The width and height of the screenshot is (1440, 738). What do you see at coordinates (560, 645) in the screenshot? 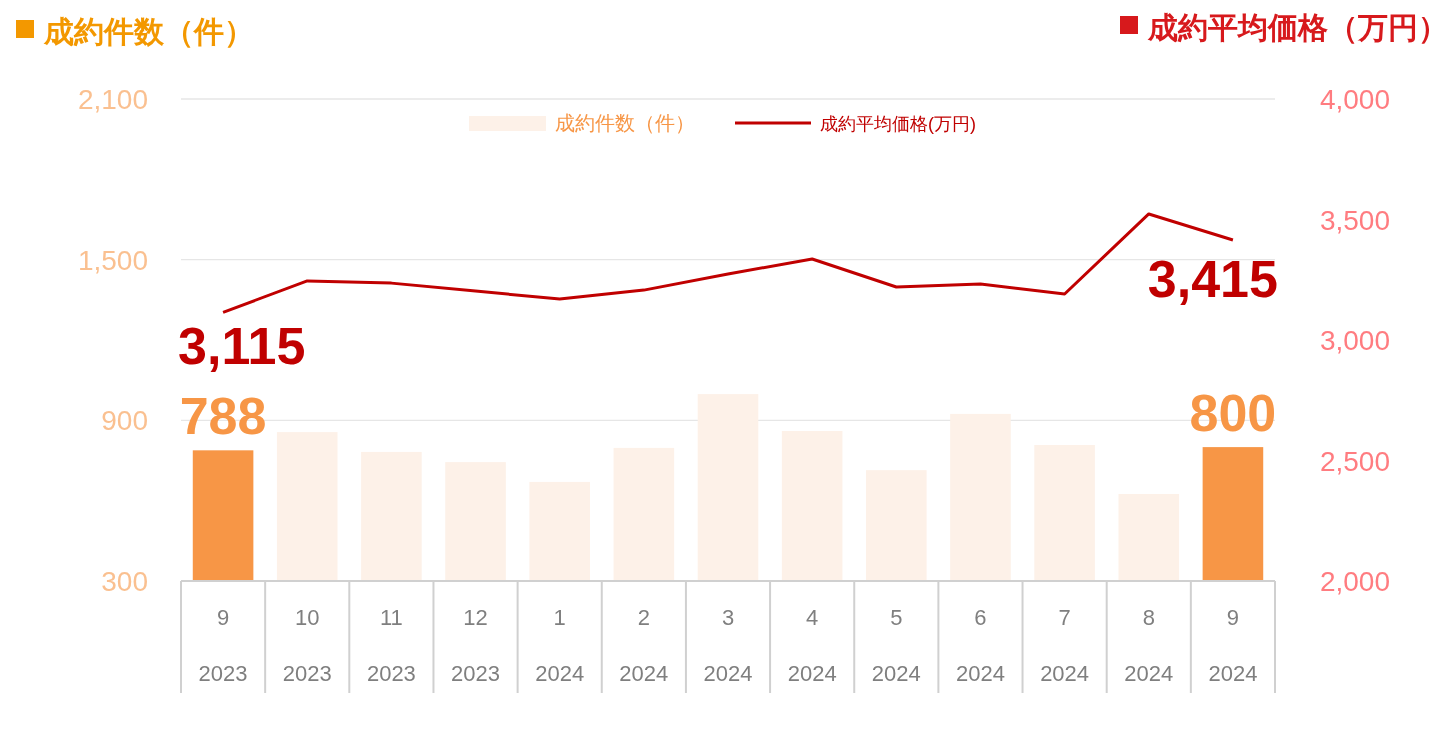
I see `category-label: 1 2024` at bounding box center [560, 645].